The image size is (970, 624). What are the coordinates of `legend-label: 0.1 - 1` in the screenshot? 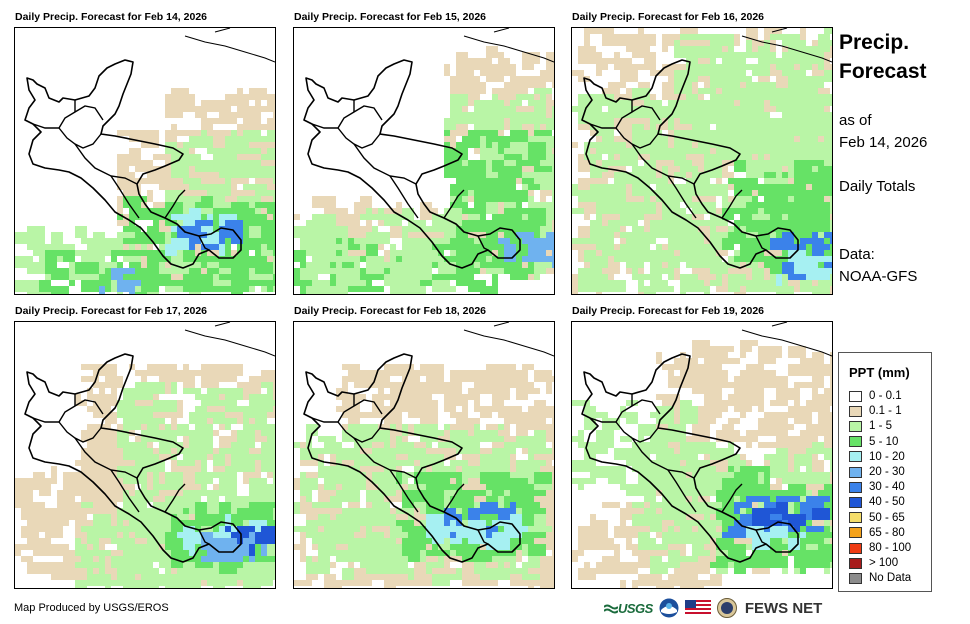 It's located at (885, 411).